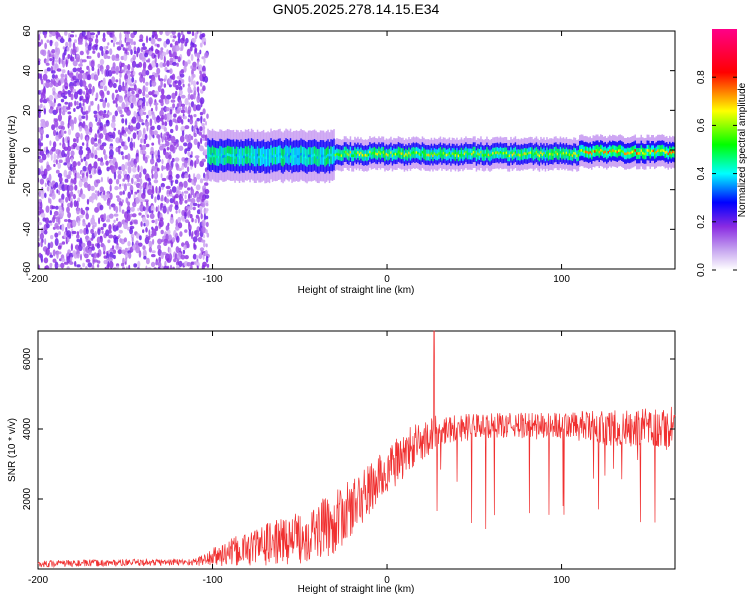 The image size is (750, 600). What do you see at coordinates (701, 221) in the screenshot?
I see `colorbar-tick-label: 0.2` at bounding box center [701, 221].